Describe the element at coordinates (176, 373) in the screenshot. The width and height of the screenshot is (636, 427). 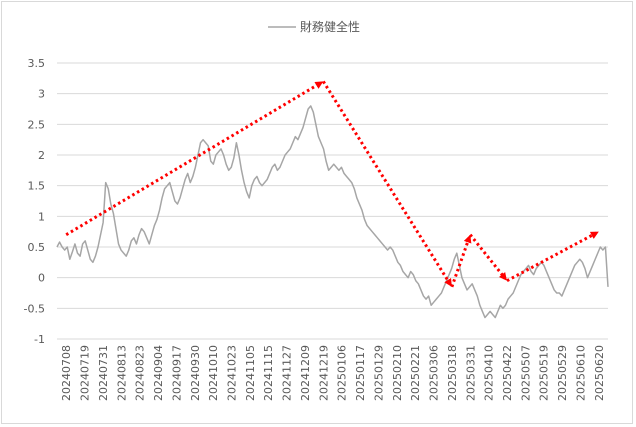
I see `x-tick-label: 20240917` at that location.